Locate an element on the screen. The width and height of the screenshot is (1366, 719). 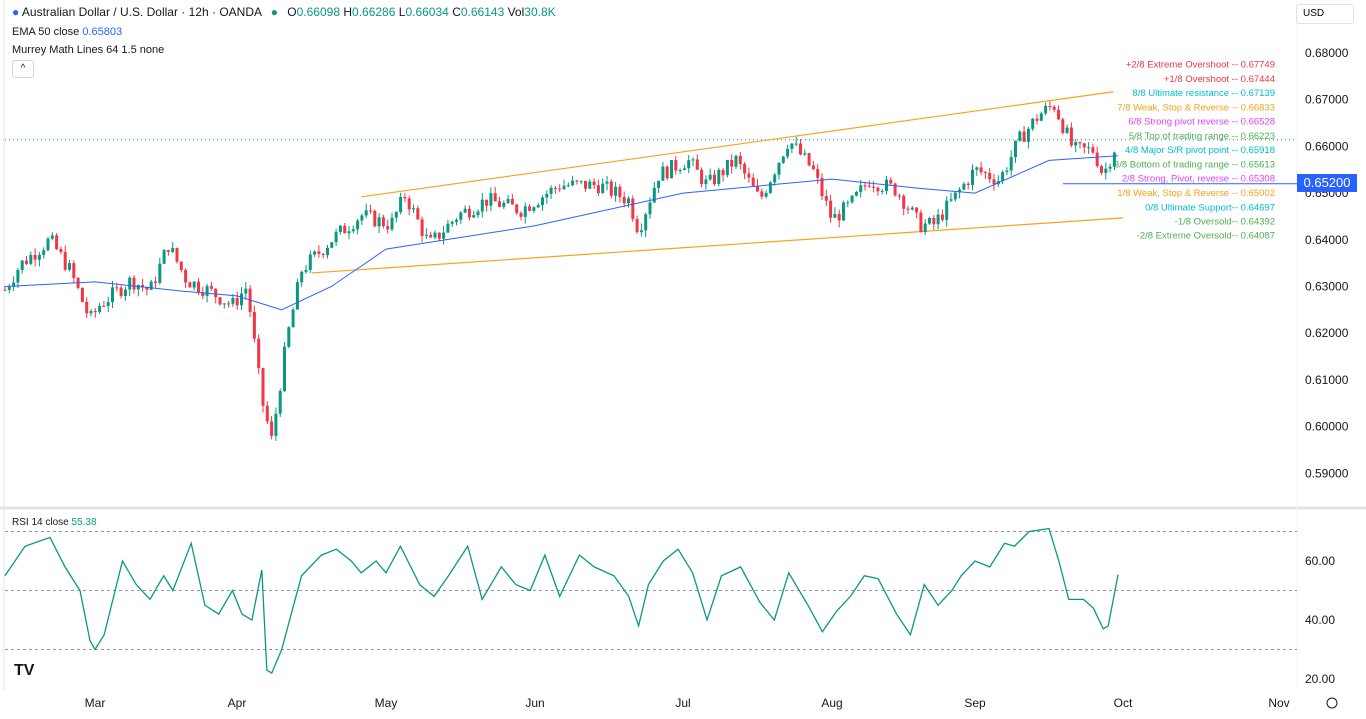
murrey-legend: Murrey Math Lines 64 1.5 none is located at coordinates (88, 50).